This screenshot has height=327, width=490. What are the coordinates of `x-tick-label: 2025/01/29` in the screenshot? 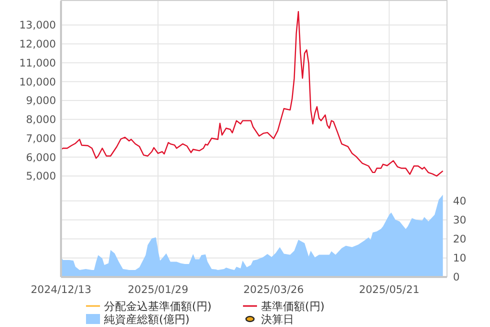 It's located at (158, 290).